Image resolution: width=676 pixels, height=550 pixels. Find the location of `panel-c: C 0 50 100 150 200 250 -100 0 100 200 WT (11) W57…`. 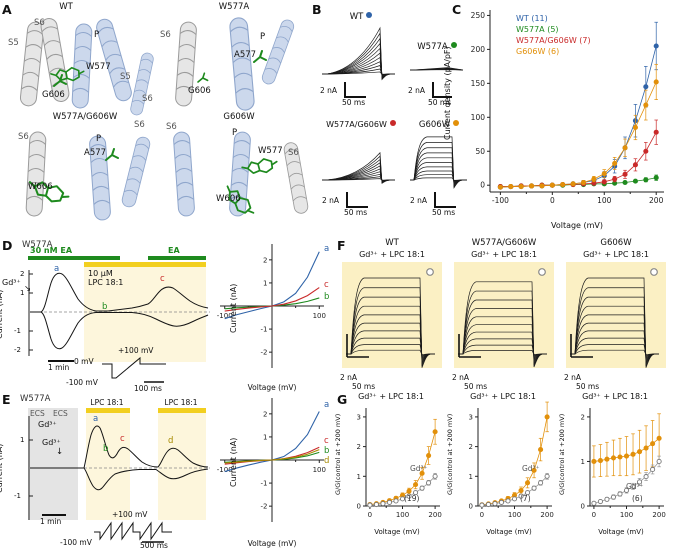

panel-c: C 0 50 100 150 200 250 -100 0 100 200 WT (11) W57… is located at coordinates (559, 117).